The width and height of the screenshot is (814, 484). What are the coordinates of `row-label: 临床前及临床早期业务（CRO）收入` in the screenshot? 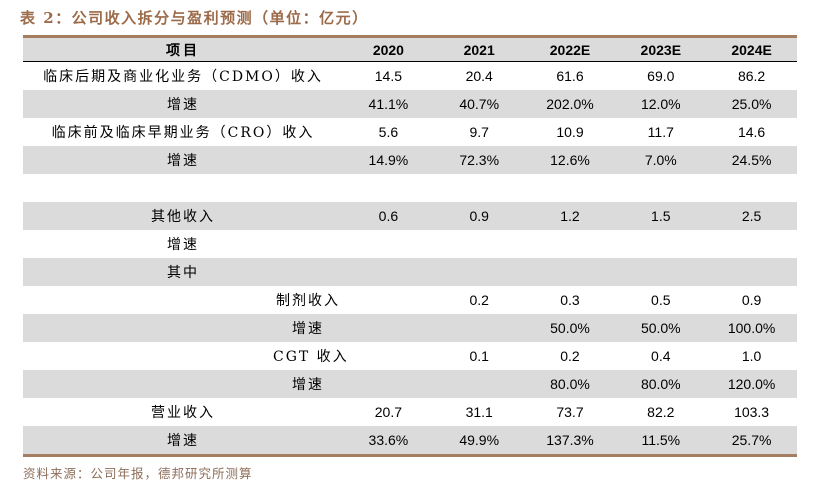 It's located at (183, 133).